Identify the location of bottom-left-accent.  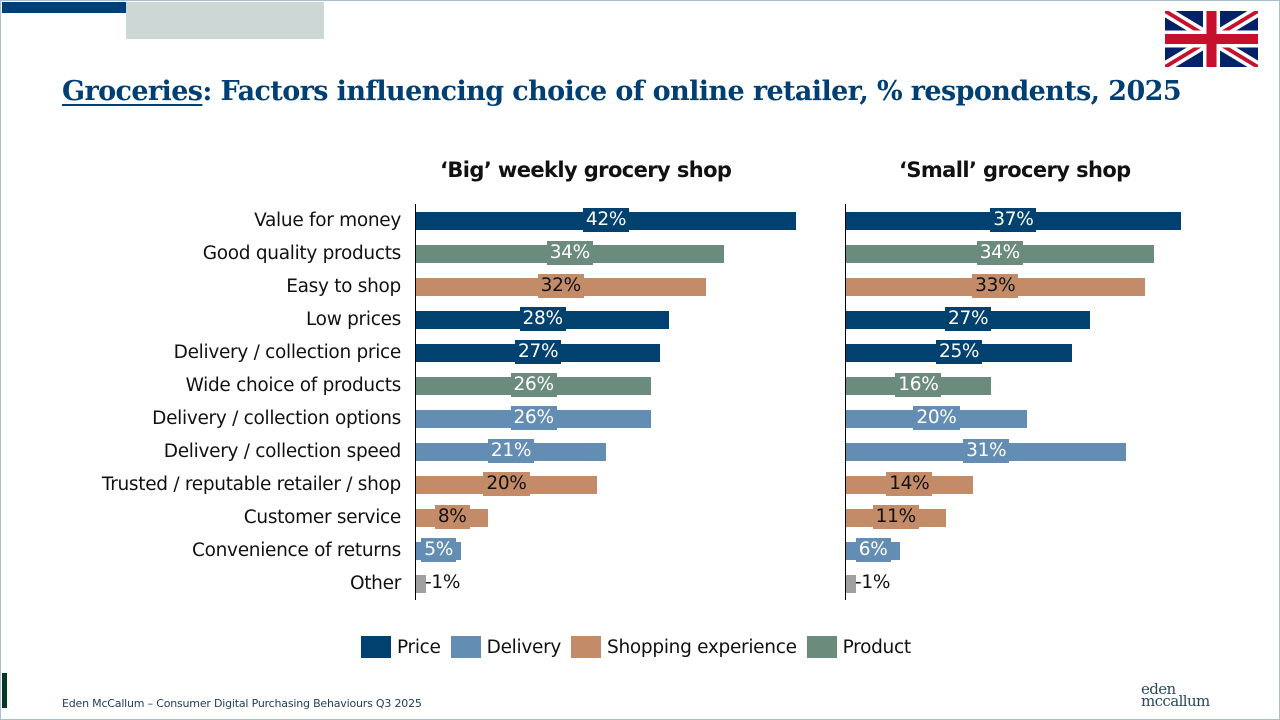
(4, 690).